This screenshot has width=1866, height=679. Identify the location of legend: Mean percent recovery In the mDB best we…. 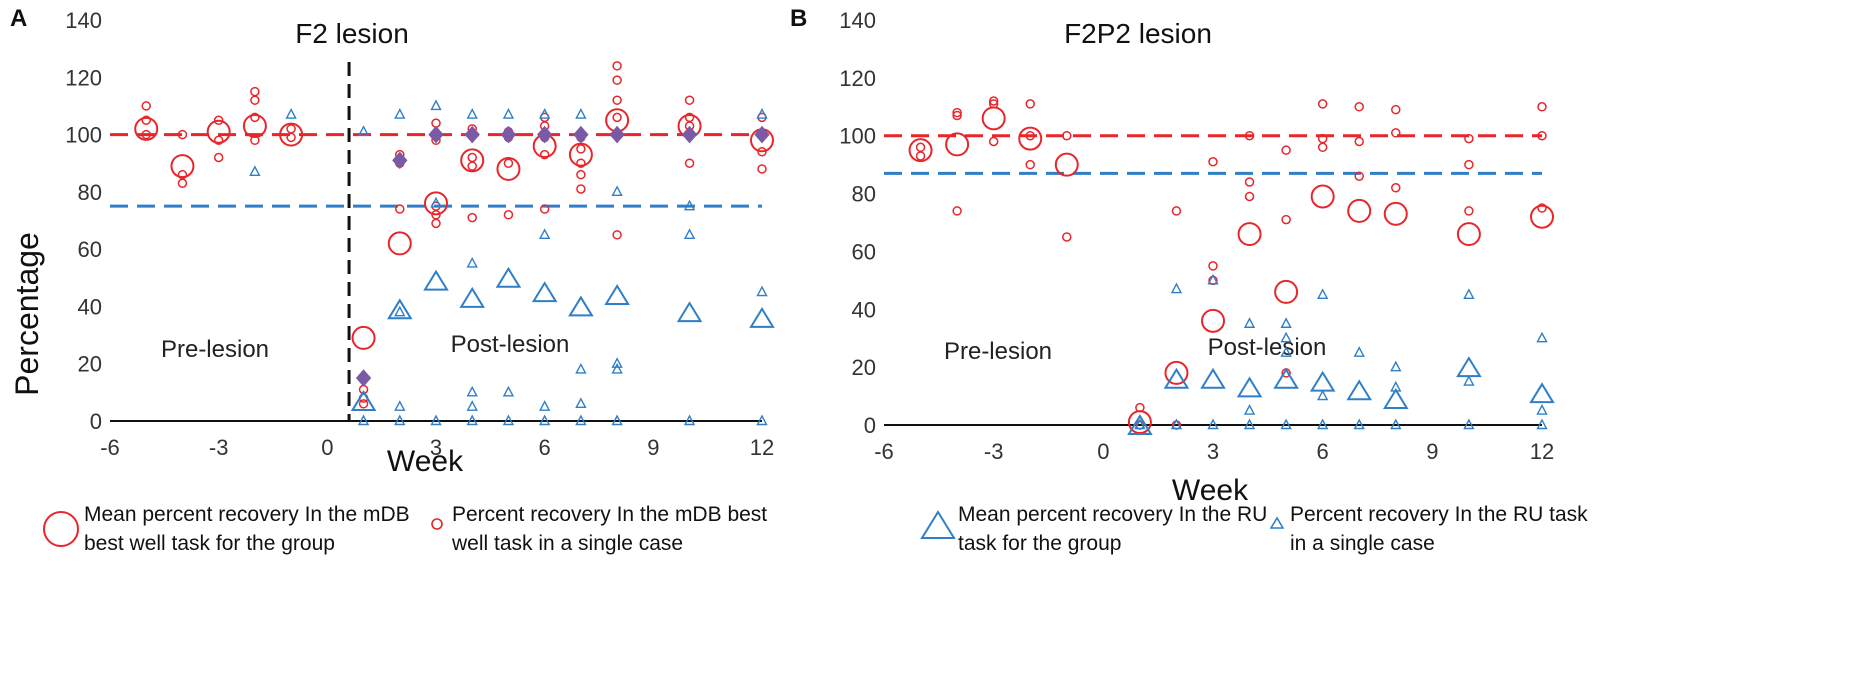
(815, 529).